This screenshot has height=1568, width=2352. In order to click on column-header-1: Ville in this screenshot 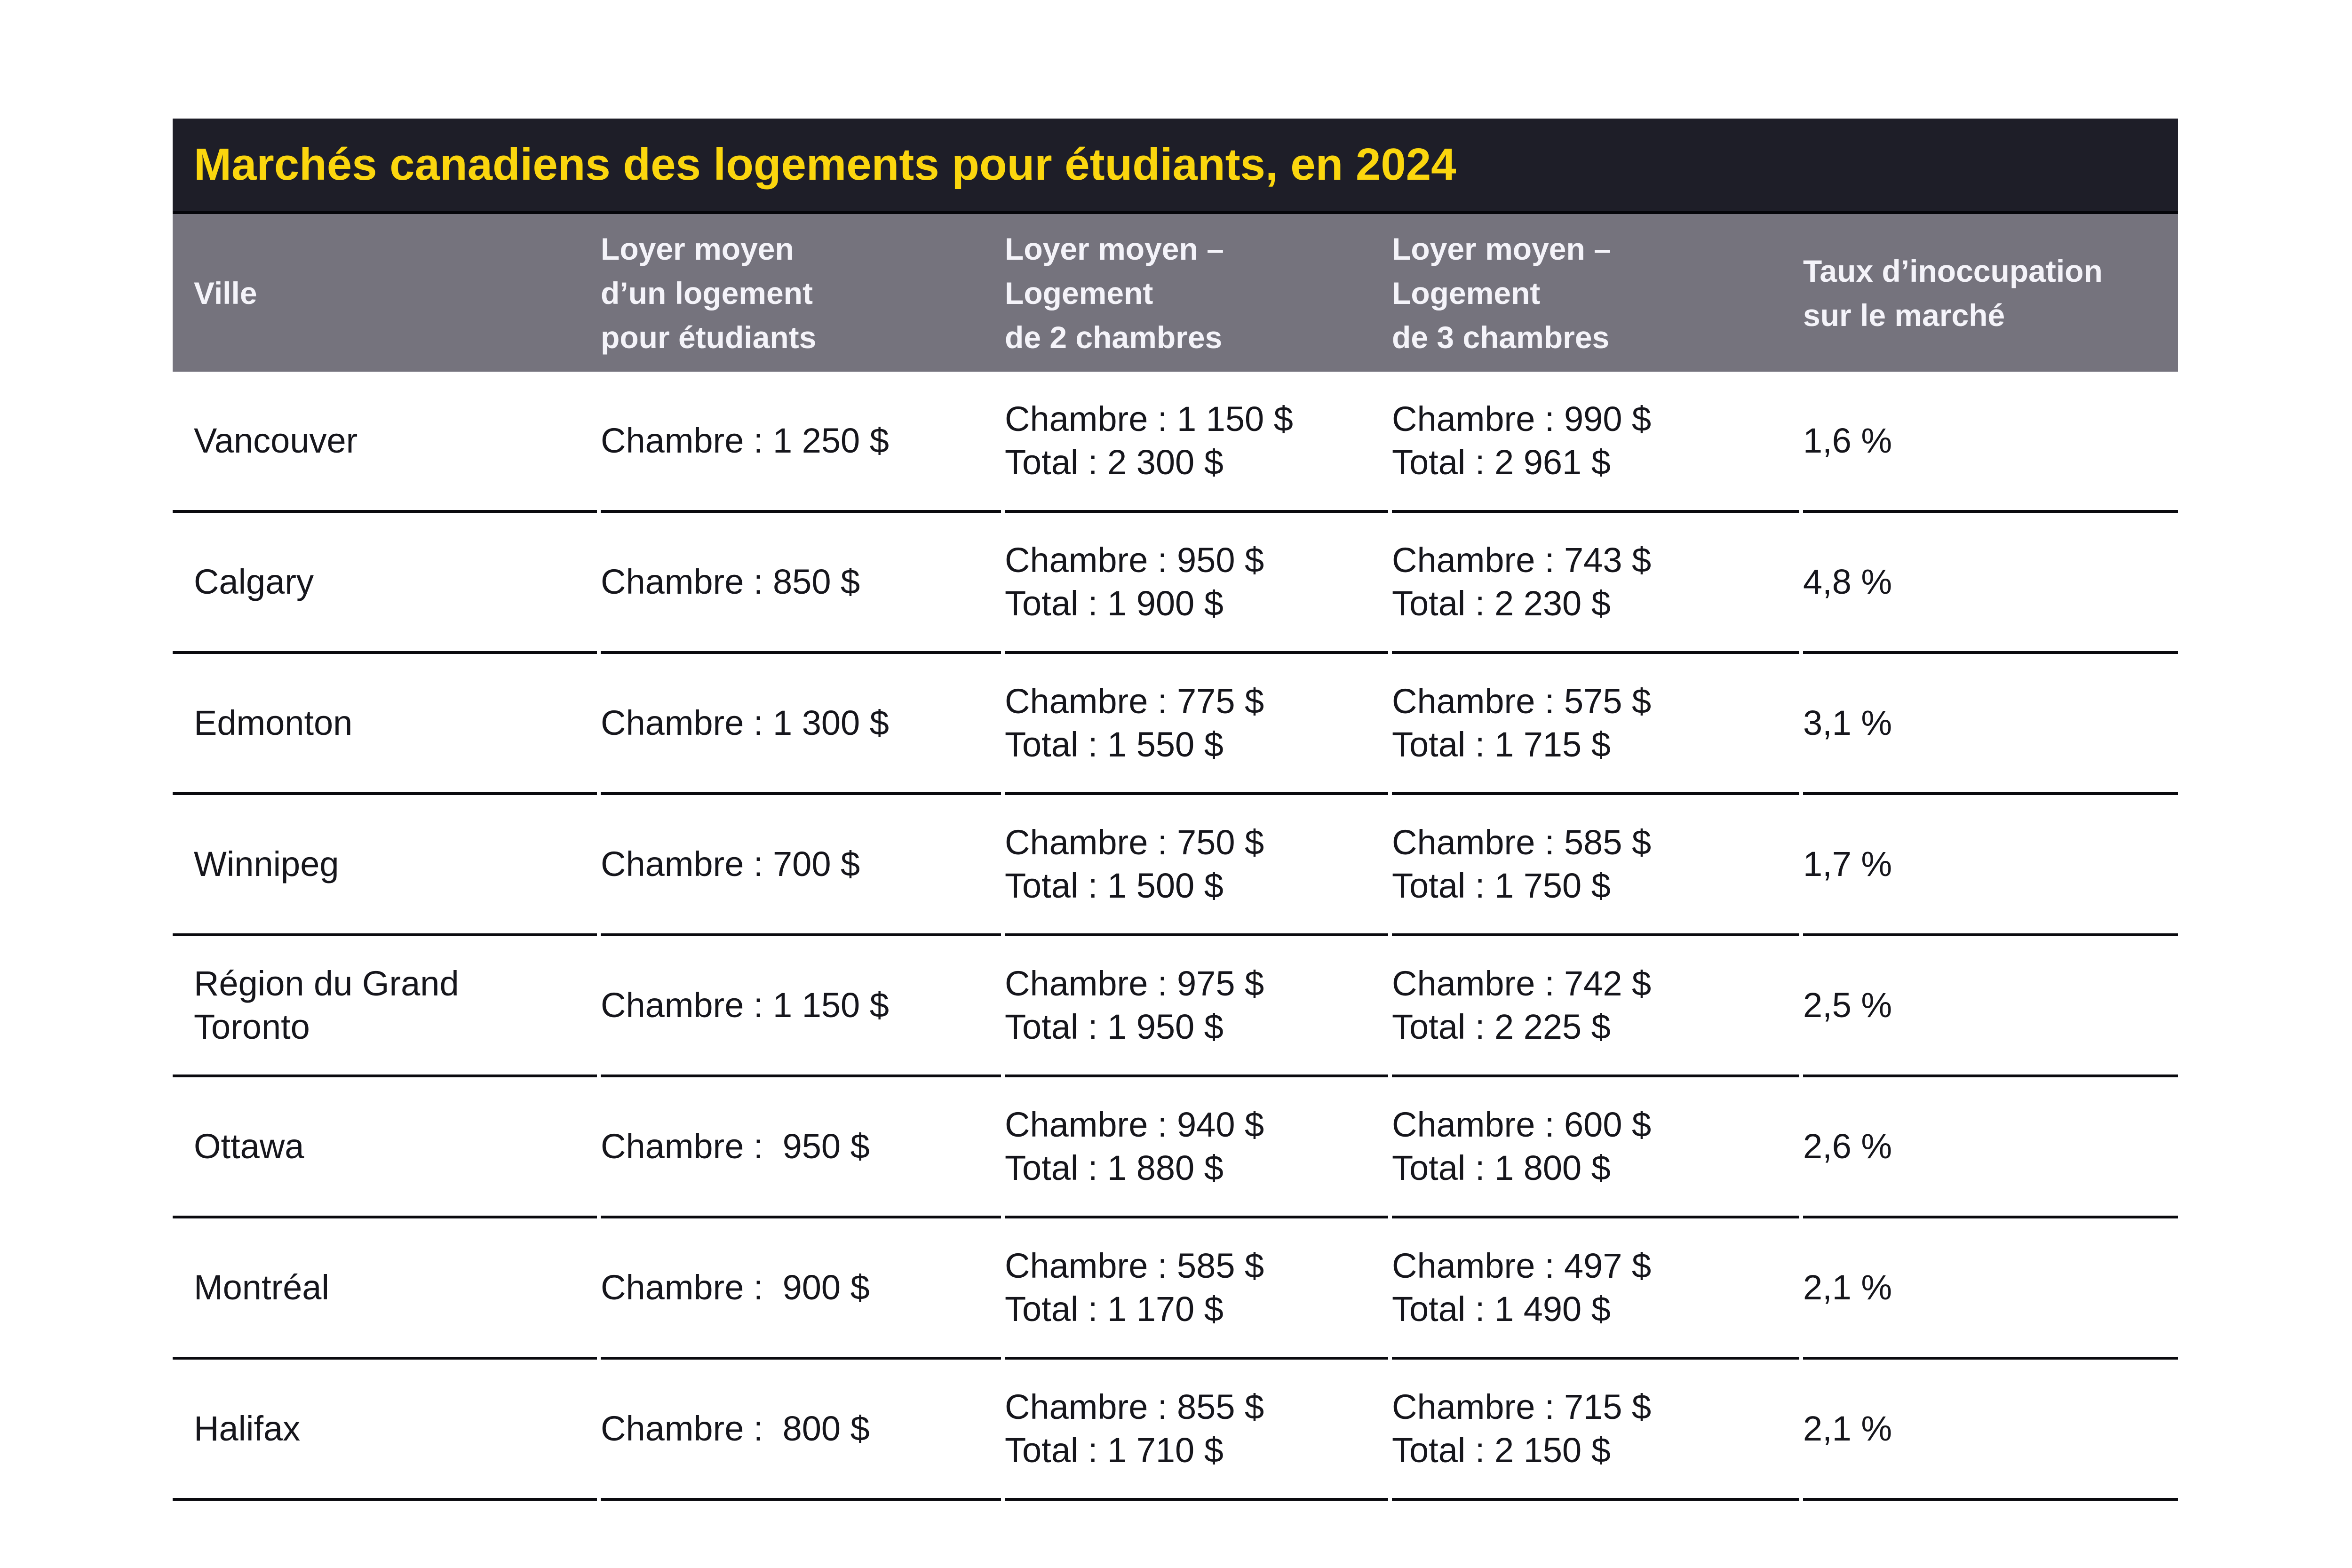, I will do `click(225, 292)`.